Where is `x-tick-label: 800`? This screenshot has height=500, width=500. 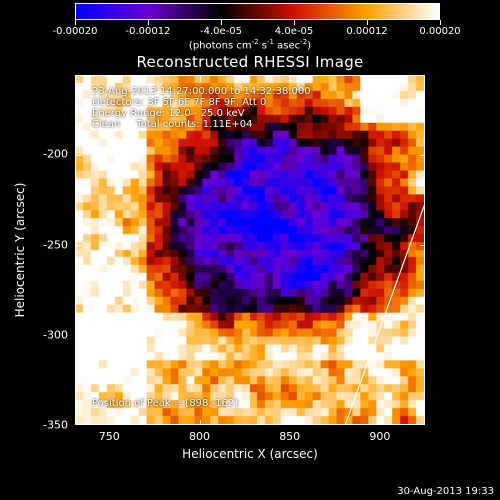
x-tick-label: 800 is located at coordinates (199, 436).